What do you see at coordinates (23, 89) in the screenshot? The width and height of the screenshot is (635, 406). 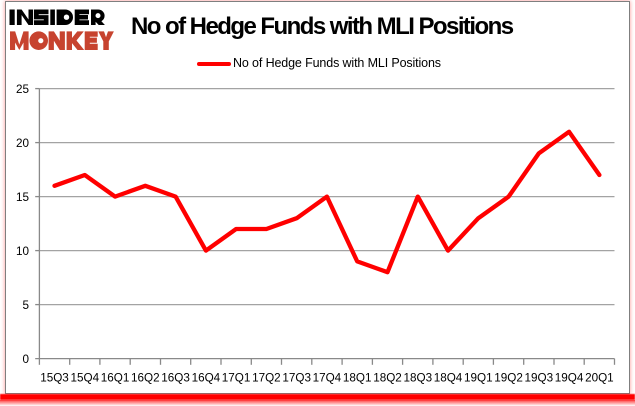 I see `svg-text: 25` at bounding box center [23, 89].